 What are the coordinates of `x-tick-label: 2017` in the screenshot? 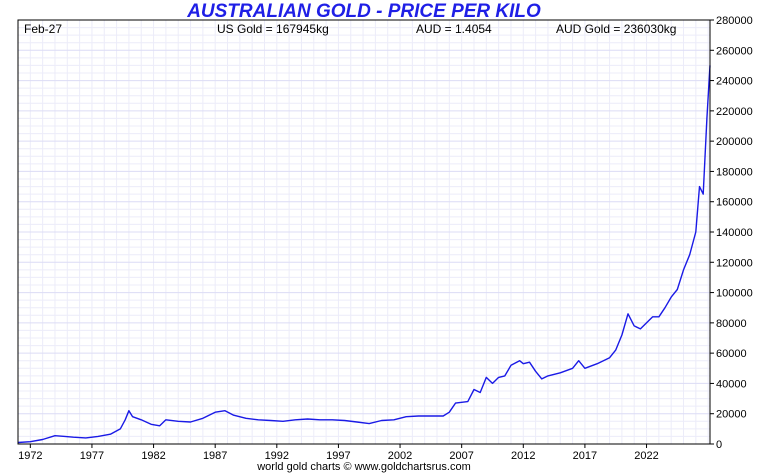 It's located at (585, 456).